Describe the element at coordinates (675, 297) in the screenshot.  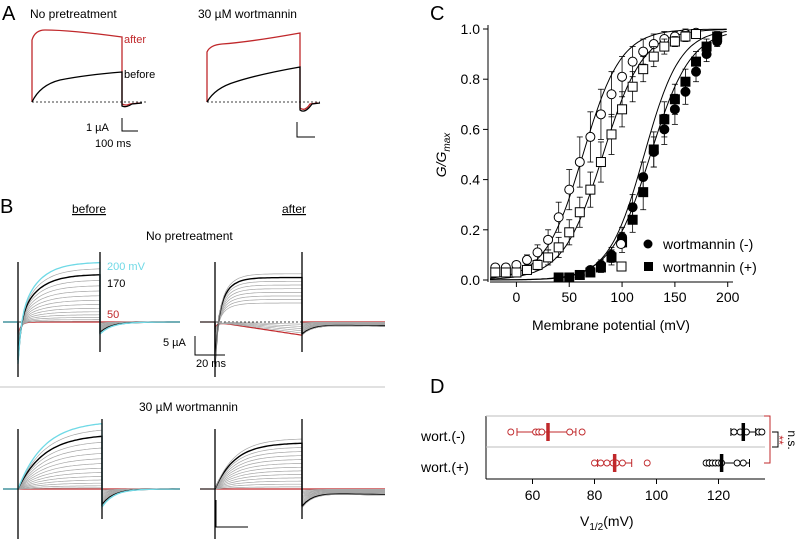
I see `panel-c-xtick-label: 150` at that location.